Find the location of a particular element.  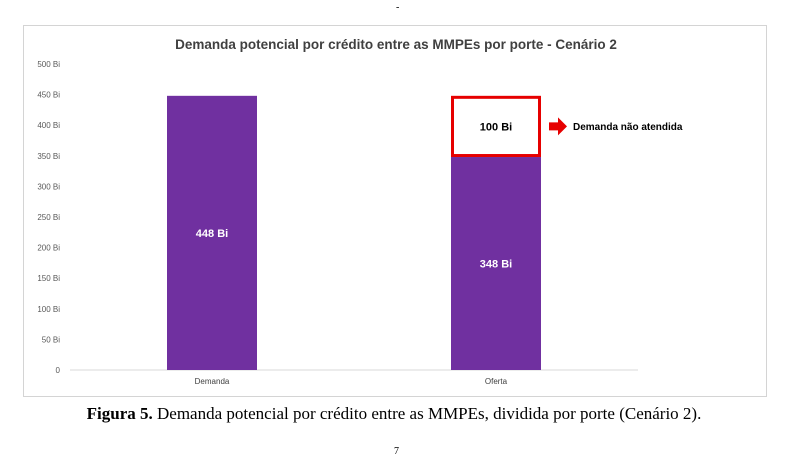

x-tick-label: Oferta is located at coordinates (496, 381).